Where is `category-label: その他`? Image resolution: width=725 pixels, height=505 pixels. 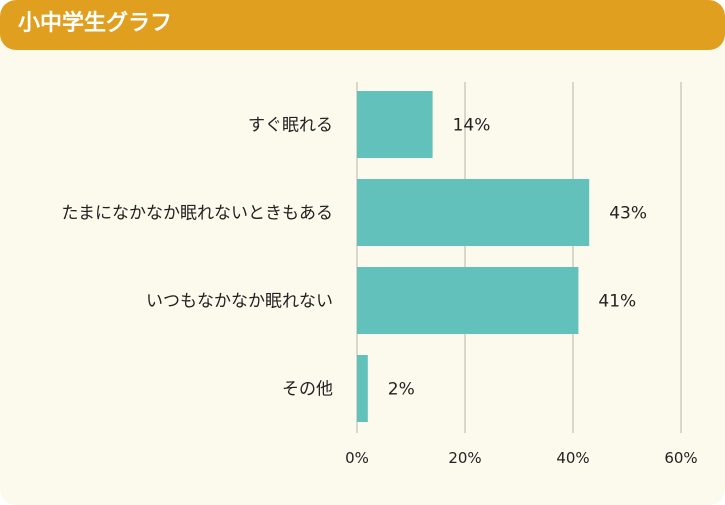 category-label: その他 is located at coordinates (307, 390).